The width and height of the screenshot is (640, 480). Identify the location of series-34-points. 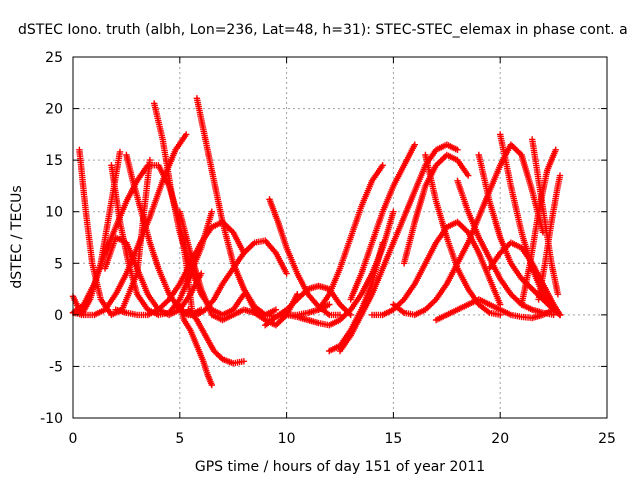
(549, 237).